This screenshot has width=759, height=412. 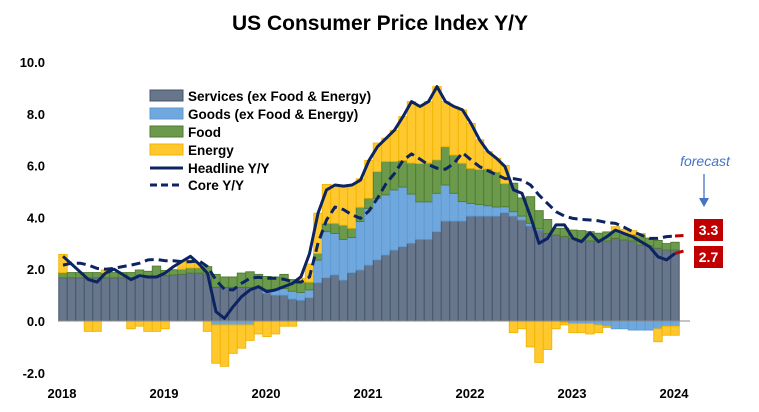 What do you see at coordinates (470, 393) in the screenshot?
I see `x-tick-label: 2022` at bounding box center [470, 393].